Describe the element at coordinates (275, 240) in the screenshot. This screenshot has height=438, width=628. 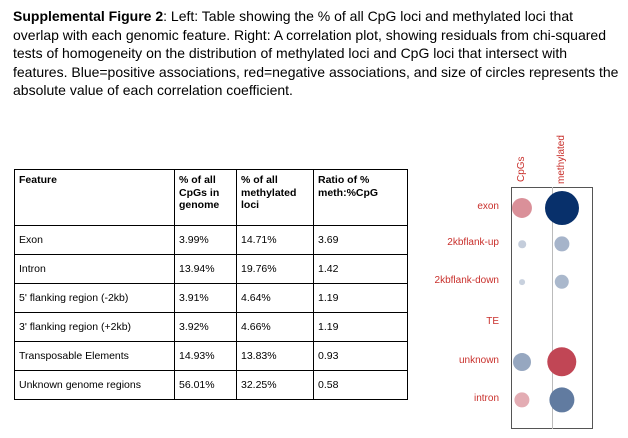
I see `cell-pct-methylated: 14.71%` at that location.